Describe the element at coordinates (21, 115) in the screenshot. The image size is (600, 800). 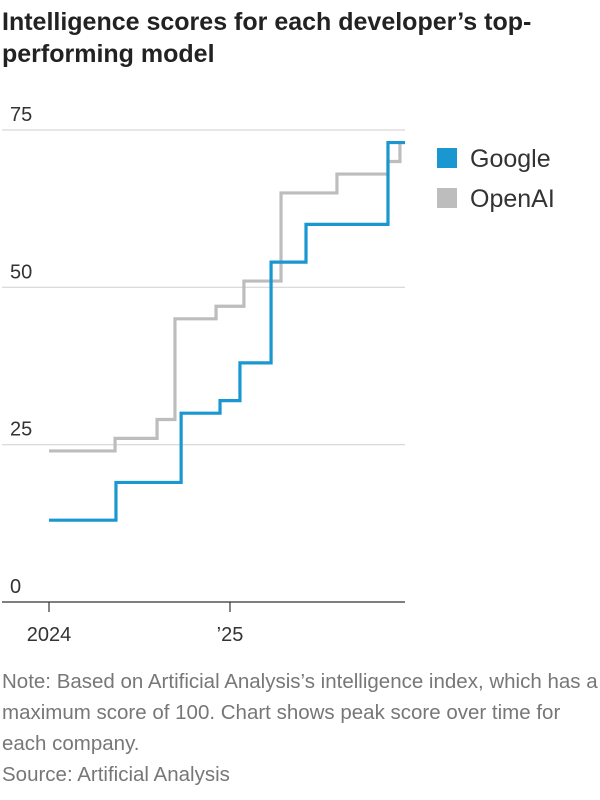
I see `y-tick-label: 75` at that location.